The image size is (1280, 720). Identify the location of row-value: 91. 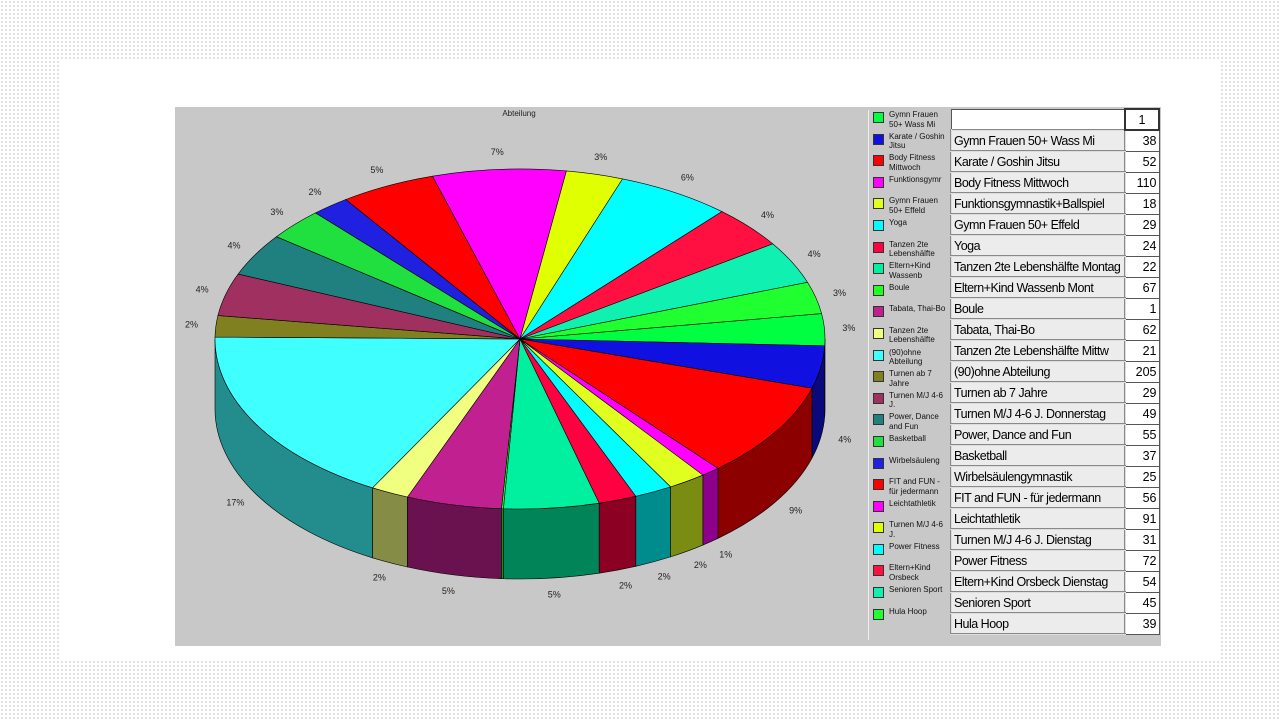
(1142, 518).